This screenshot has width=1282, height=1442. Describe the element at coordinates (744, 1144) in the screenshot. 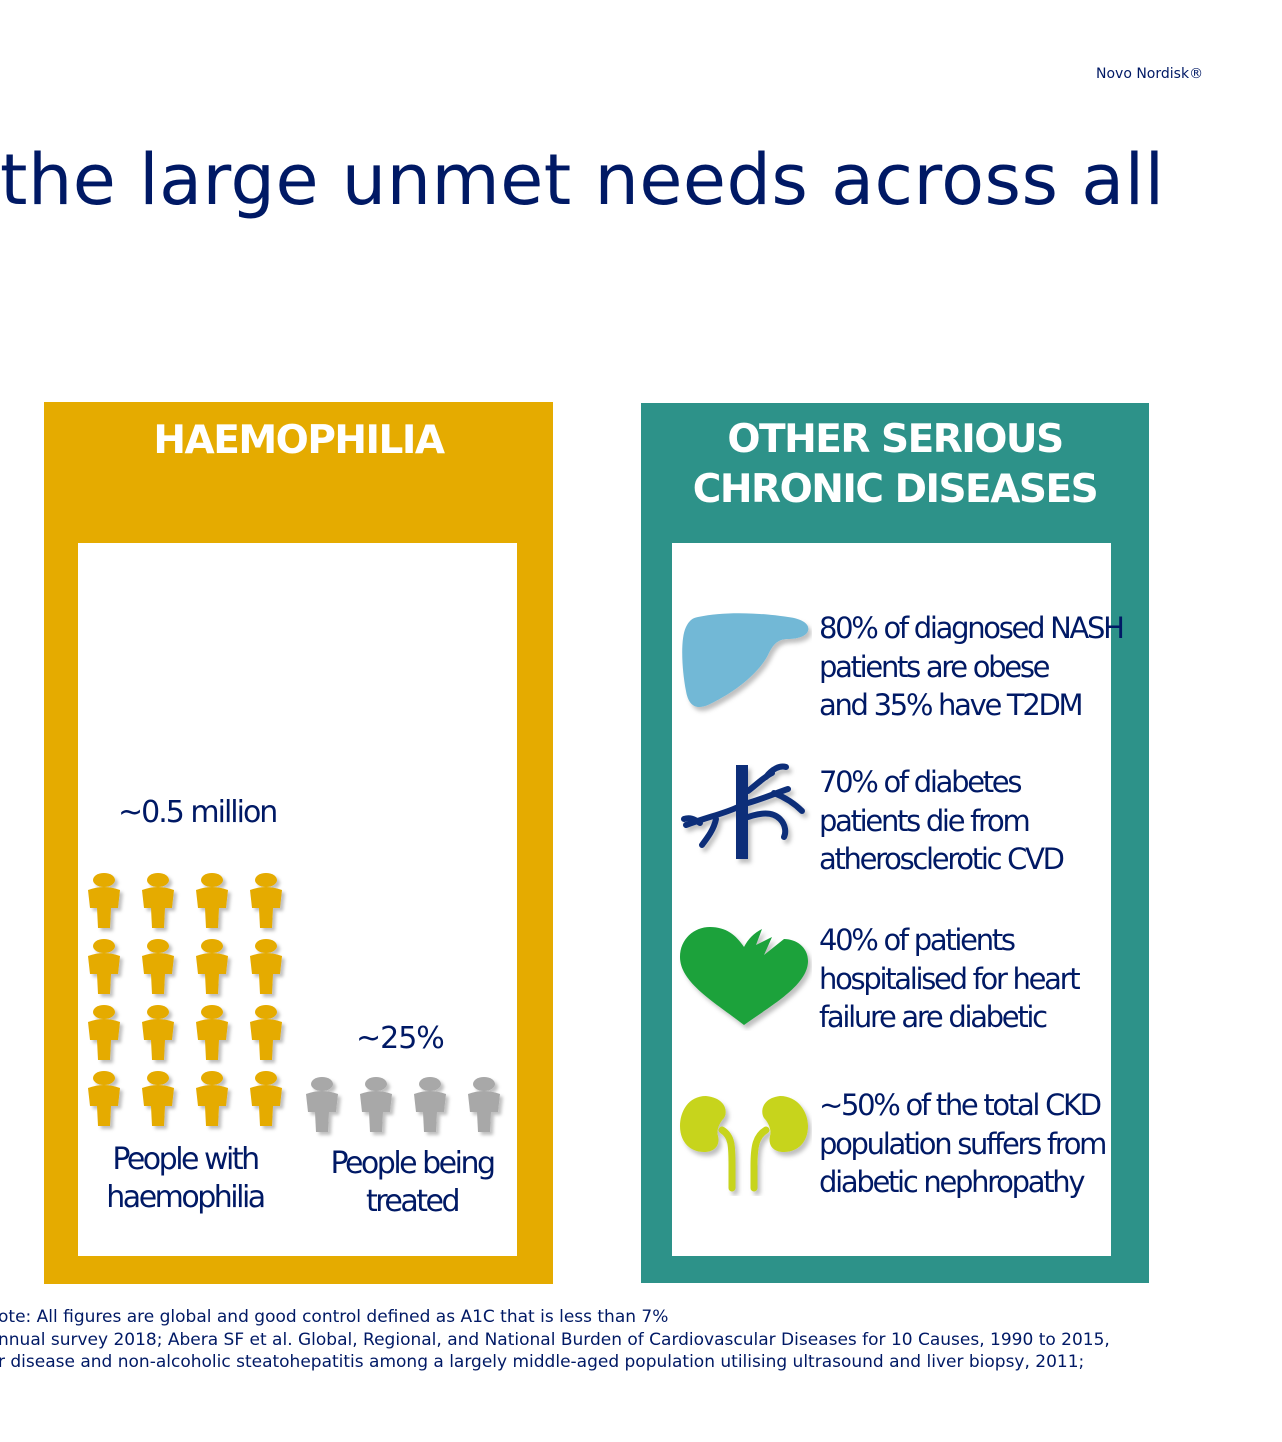

I see `kidney-icon` at that location.